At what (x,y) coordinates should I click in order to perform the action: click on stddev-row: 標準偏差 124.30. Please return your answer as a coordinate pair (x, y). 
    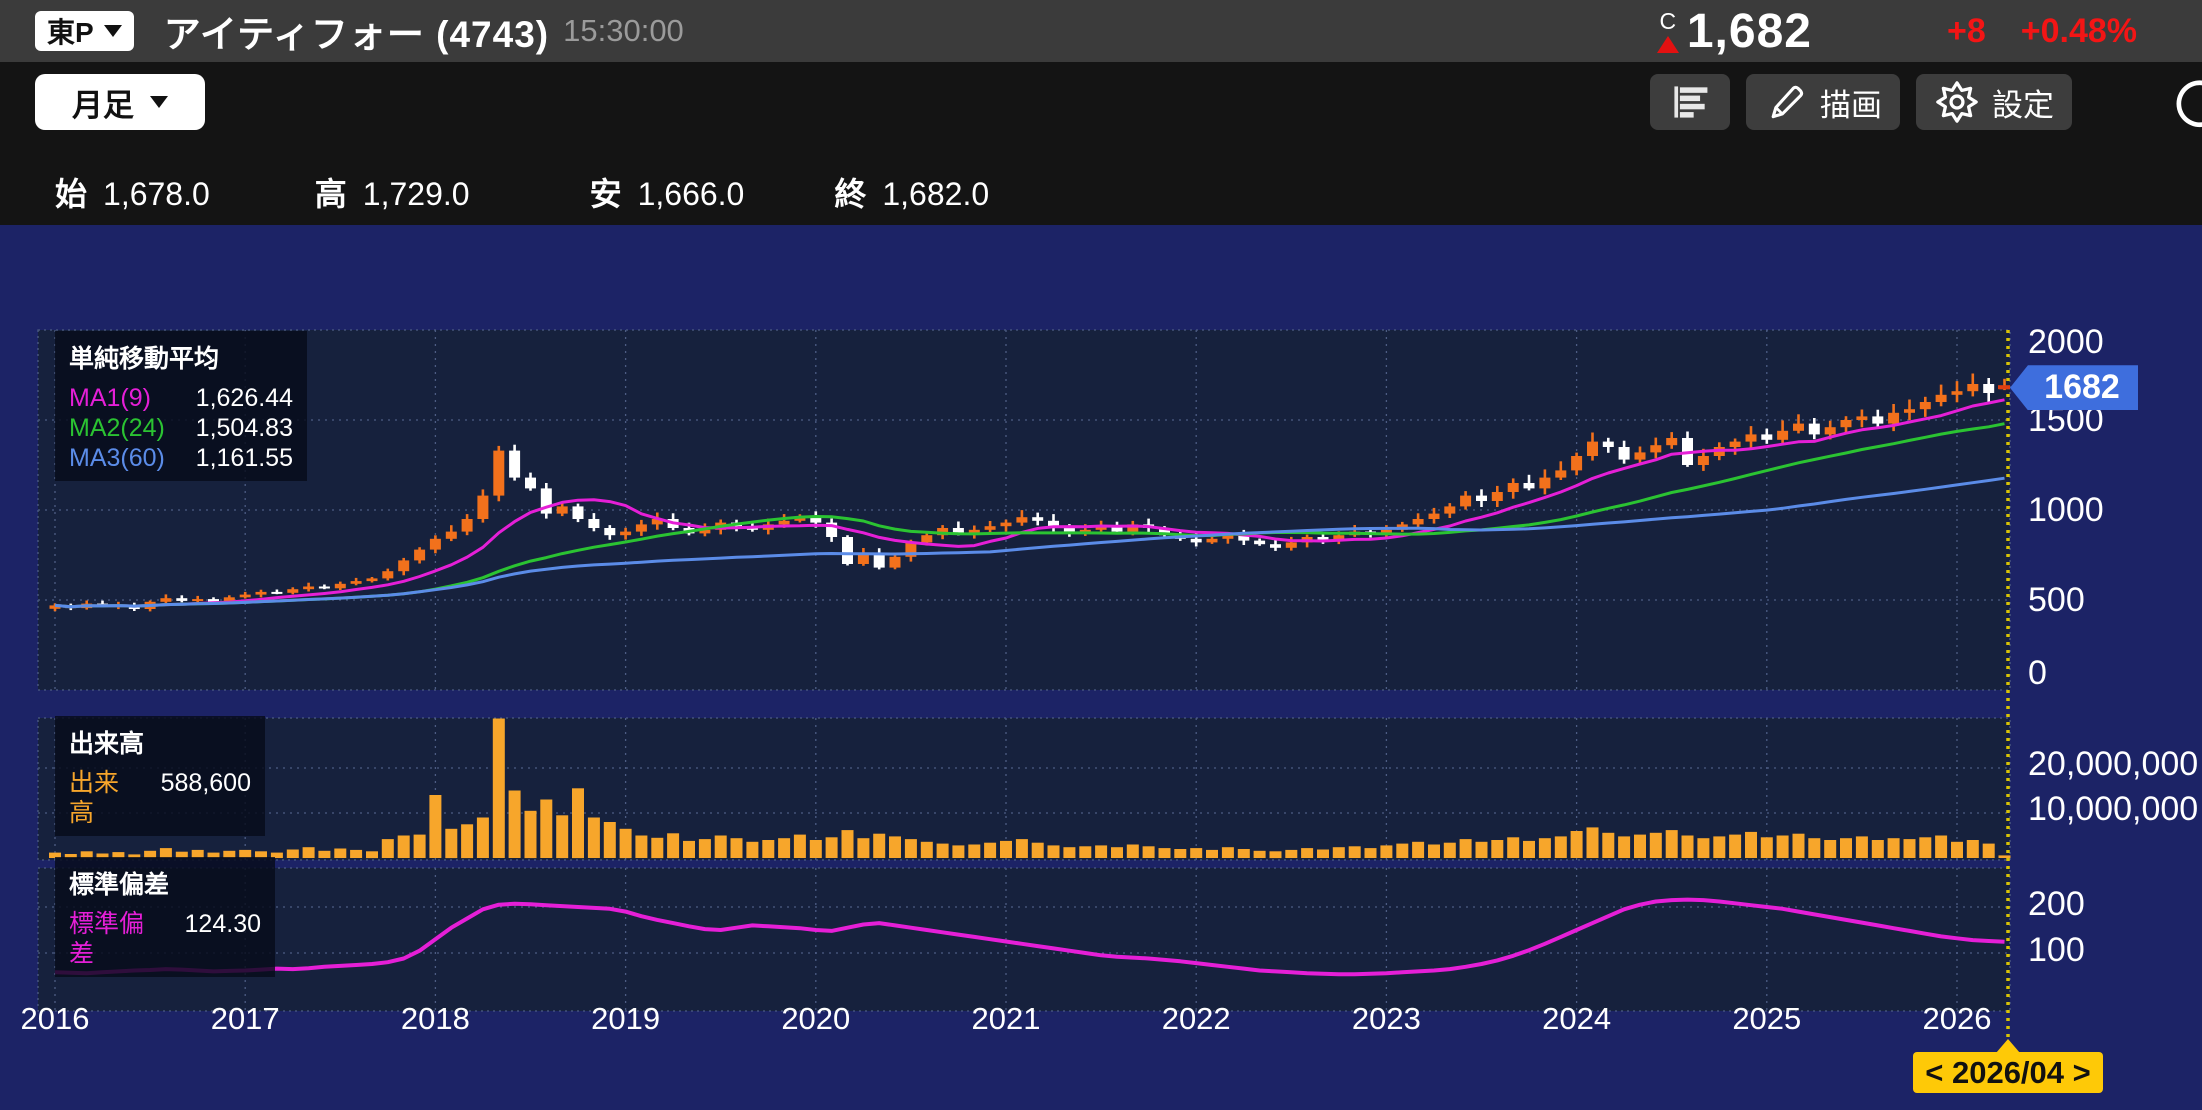
    Looking at the image, I should click on (165, 939).